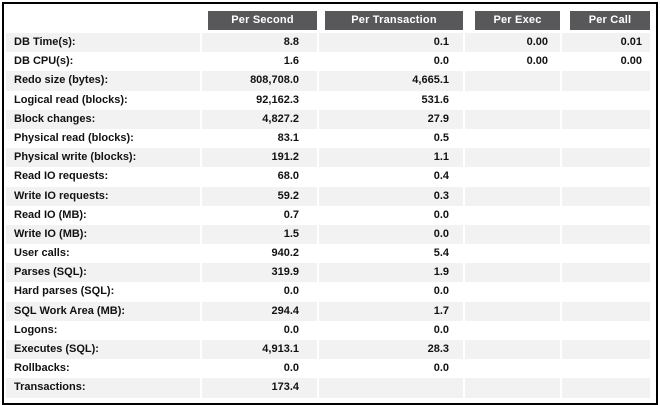 Image resolution: width=660 pixels, height=405 pixels. What do you see at coordinates (328, 254) in the screenshot?
I see `table-row: User calls: 940.2 5.4` at bounding box center [328, 254].